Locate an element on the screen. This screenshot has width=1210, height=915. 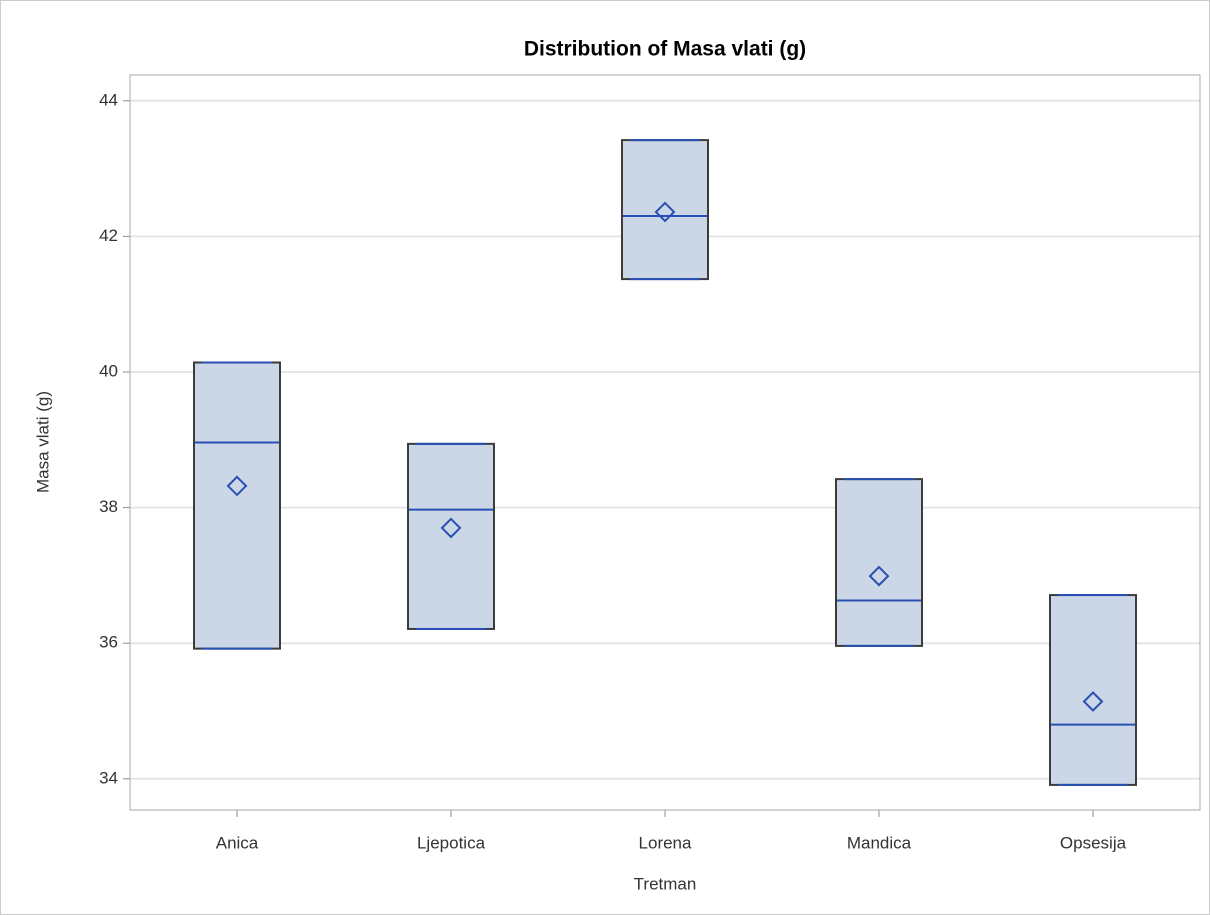
x-tick-label: Ljepotica is located at coordinates (451, 842).